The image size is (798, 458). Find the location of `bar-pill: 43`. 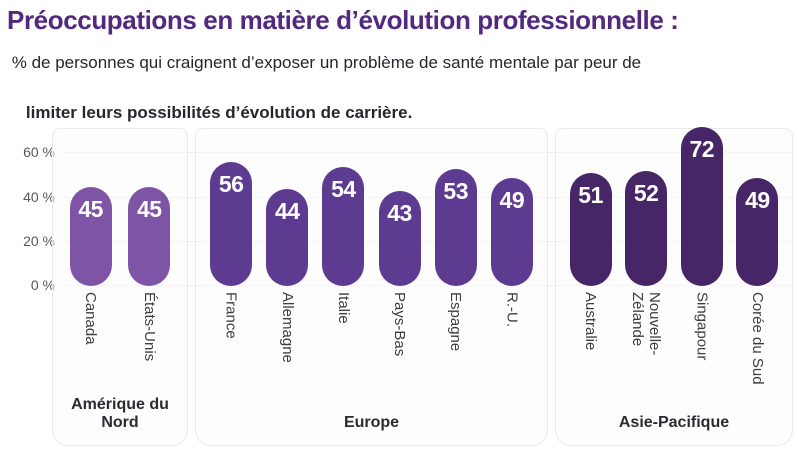

bar-pill: 43 is located at coordinates (399, 238).